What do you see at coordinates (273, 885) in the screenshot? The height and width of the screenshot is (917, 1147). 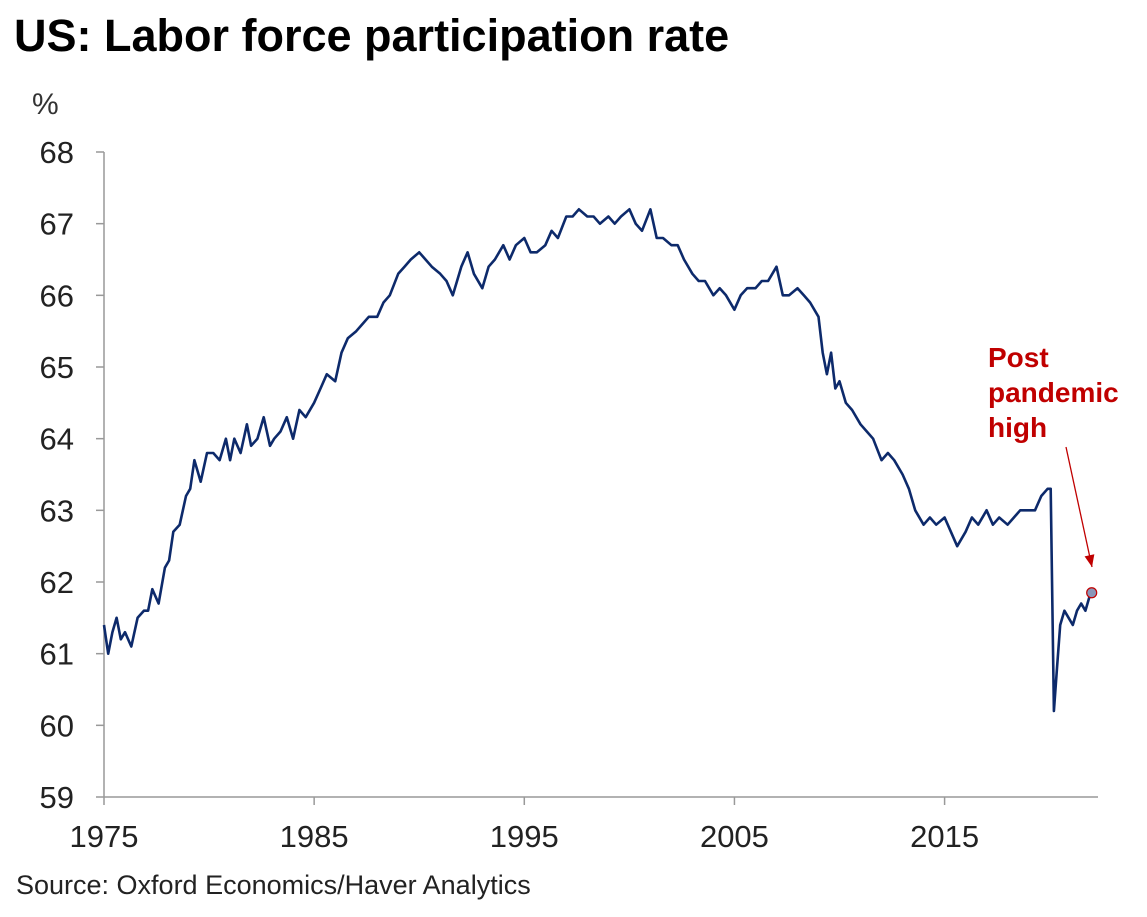 I see `source-note: Source: Oxford Economics/Haver Analytics` at bounding box center [273, 885].